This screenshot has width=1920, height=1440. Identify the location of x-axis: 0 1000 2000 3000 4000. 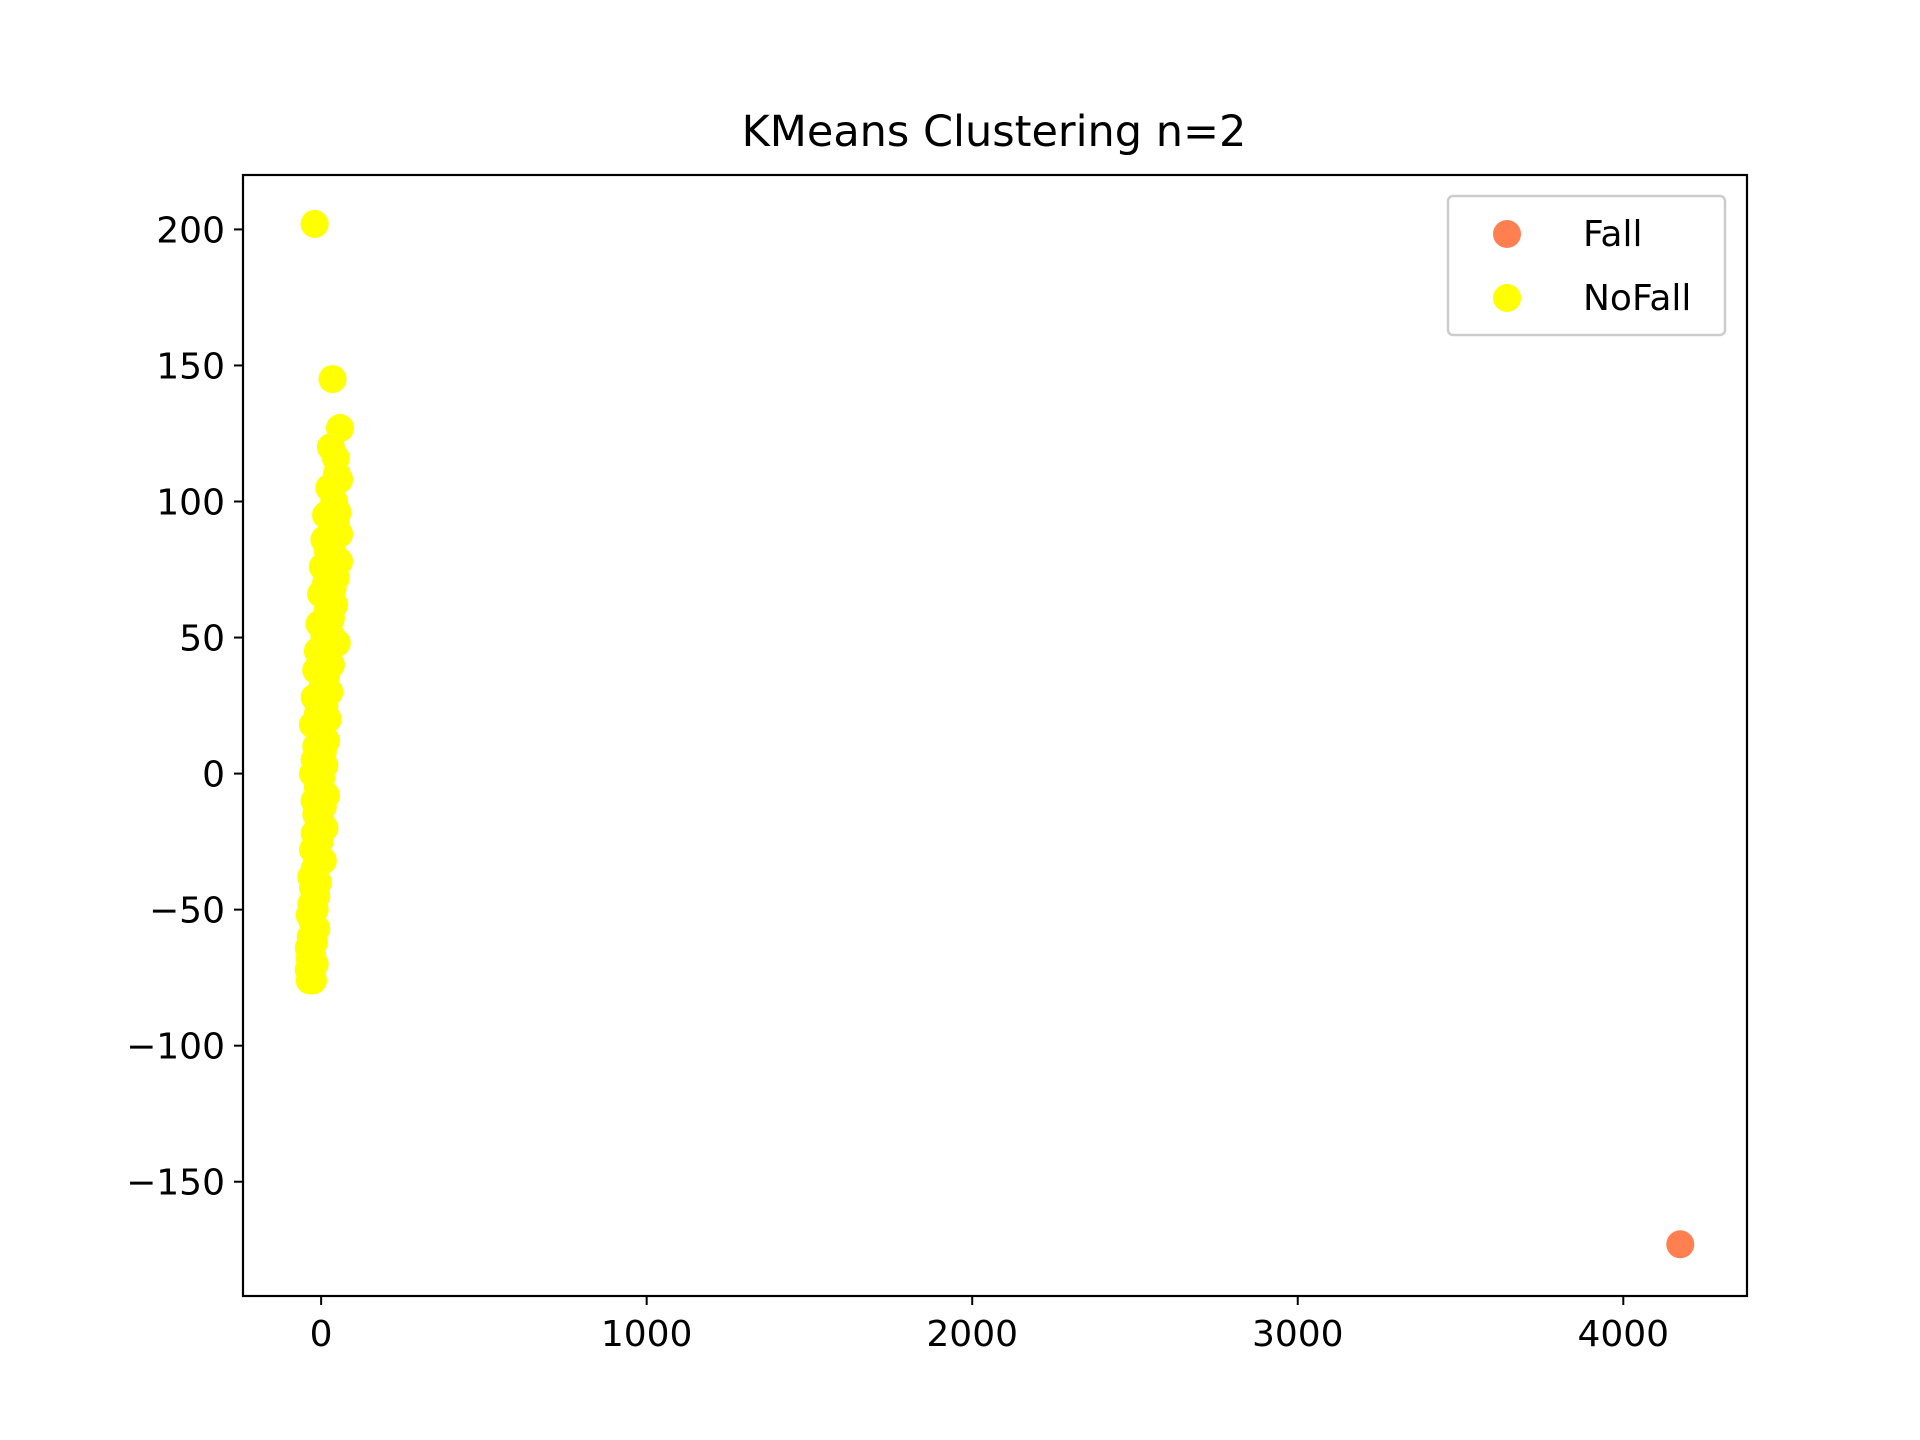
(989, 1325).